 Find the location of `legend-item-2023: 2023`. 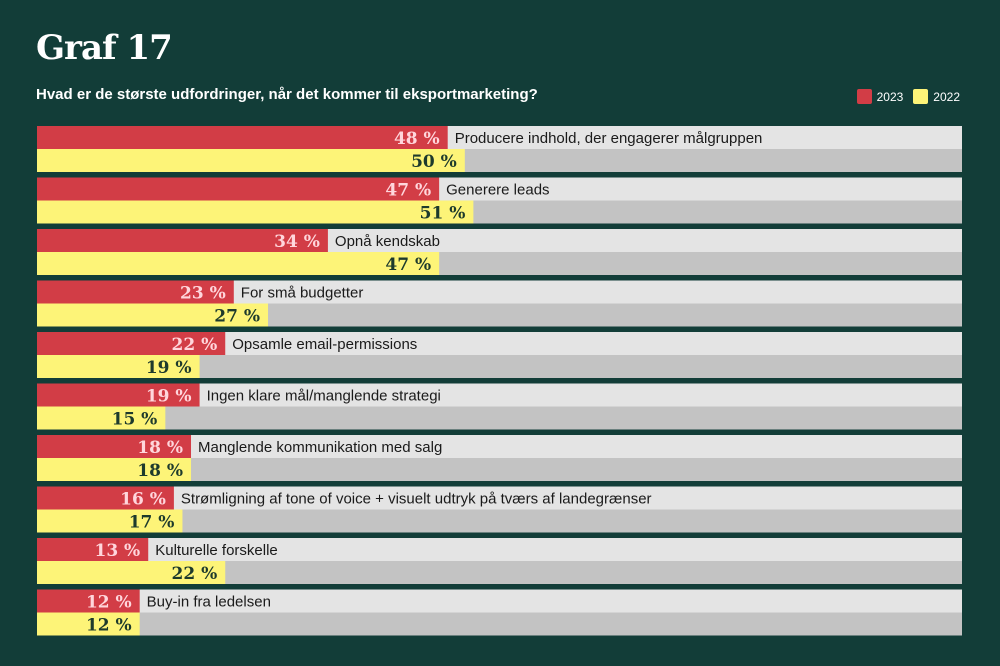

legend-item-2023: 2023 is located at coordinates (880, 96).